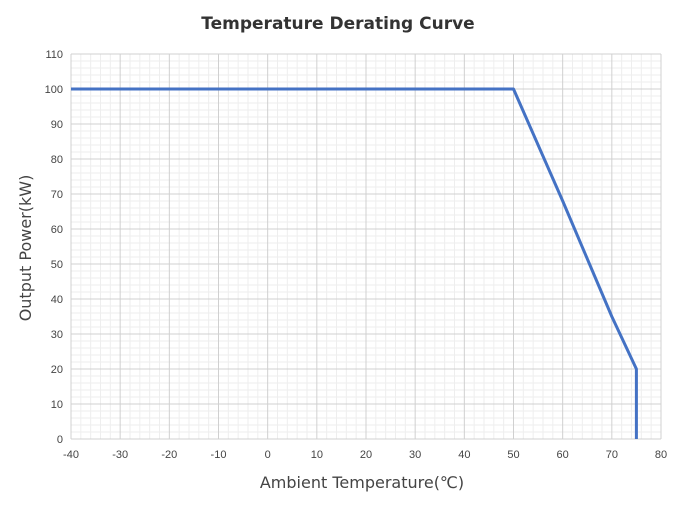 This screenshot has height=506, width=676. Describe the element at coordinates (60, 440) in the screenshot. I see `y-tick-label: 0` at that location.